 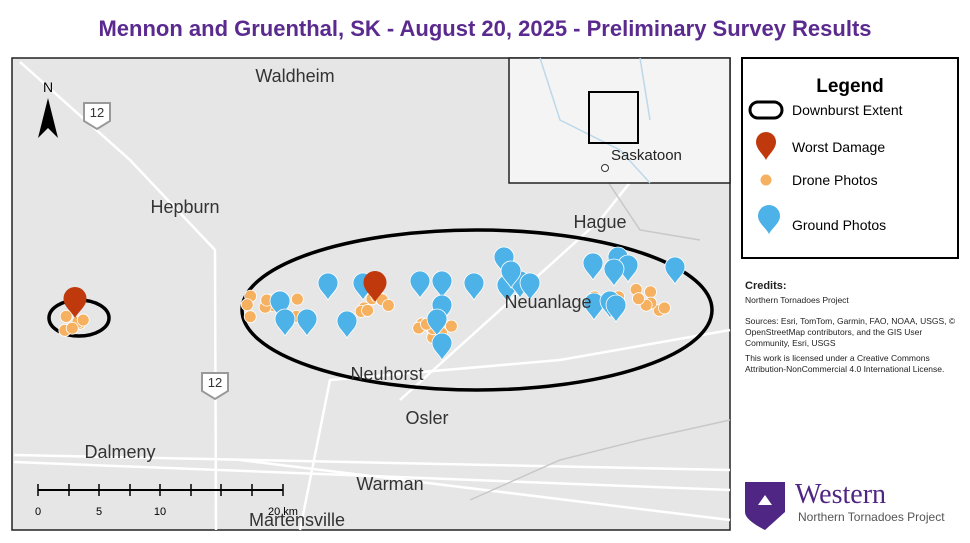 What do you see at coordinates (297, 520) in the screenshot?
I see `place-label: Martensville` at bounding box center [297, 520].